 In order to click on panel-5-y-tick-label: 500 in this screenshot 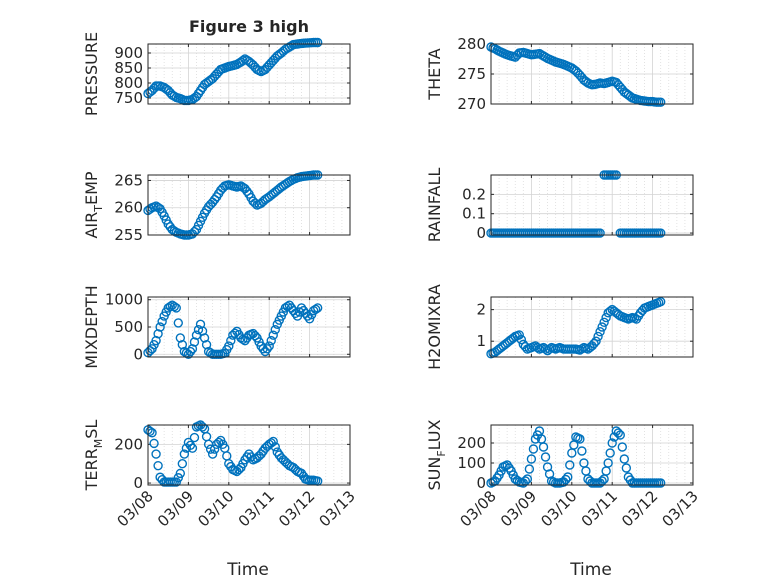, I will do `click(128, 327)`.